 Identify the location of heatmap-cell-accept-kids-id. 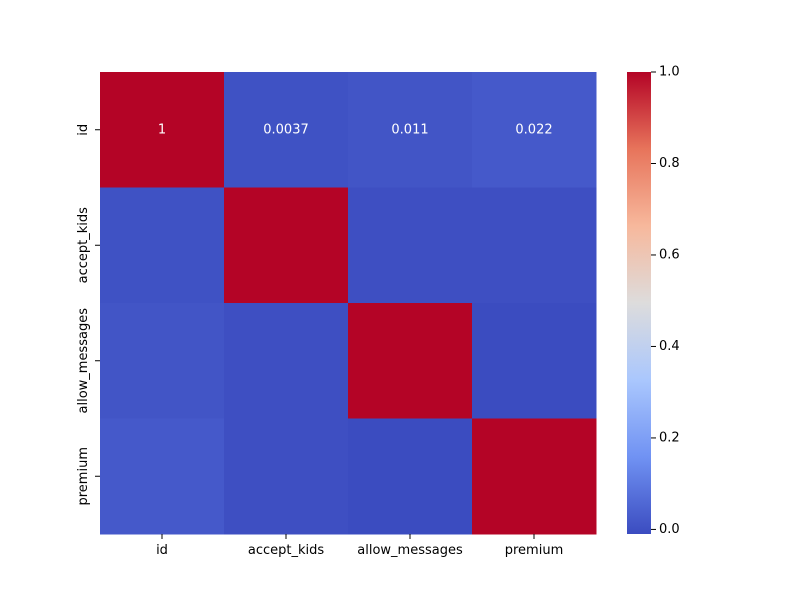
(162, 245).